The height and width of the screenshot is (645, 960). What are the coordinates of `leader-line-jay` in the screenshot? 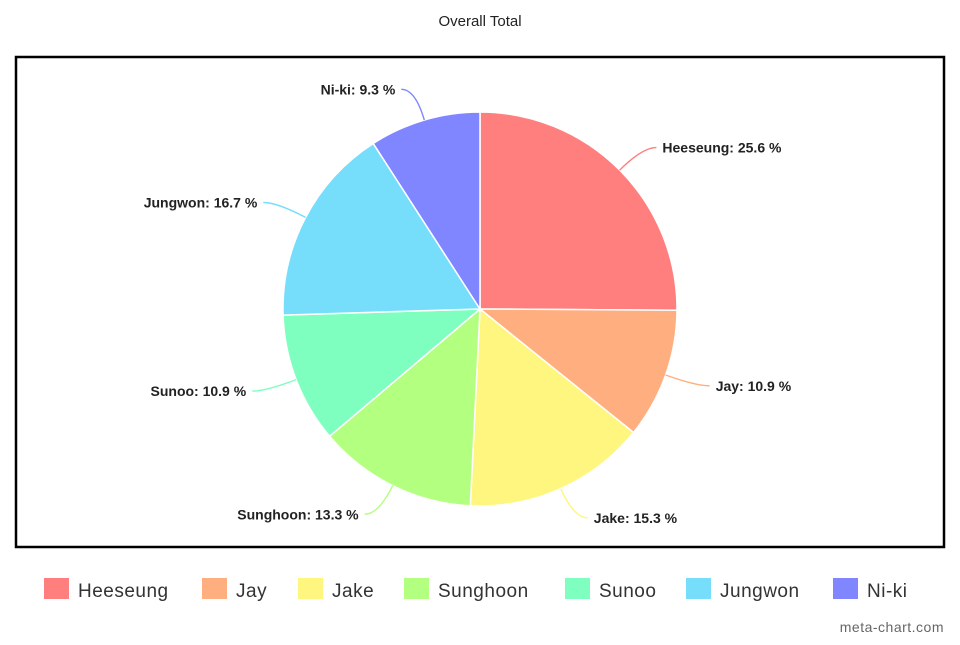 It's located at (687, 380).